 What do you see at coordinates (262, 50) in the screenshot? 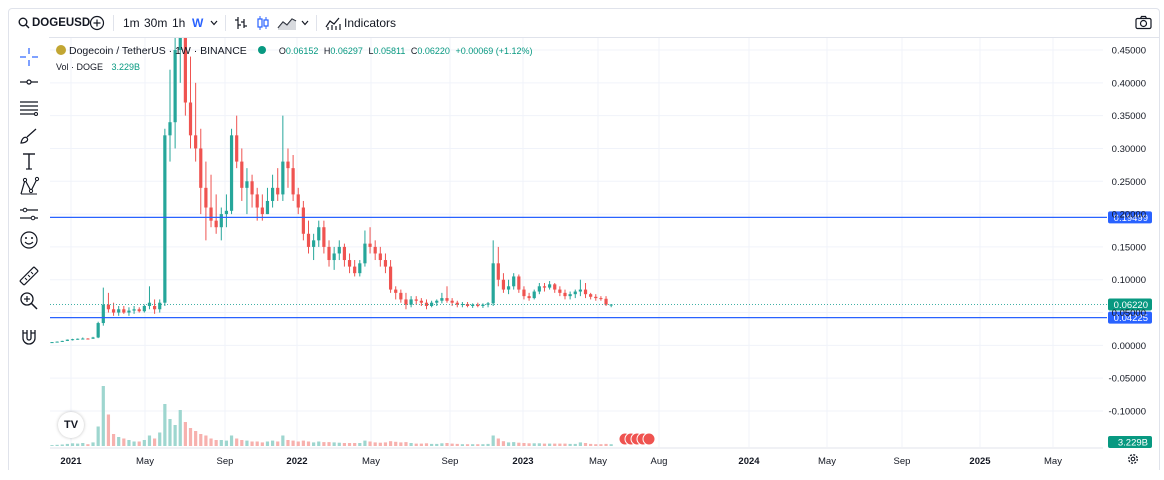
I see `market-status-dot` at bounding box center [262, 50].